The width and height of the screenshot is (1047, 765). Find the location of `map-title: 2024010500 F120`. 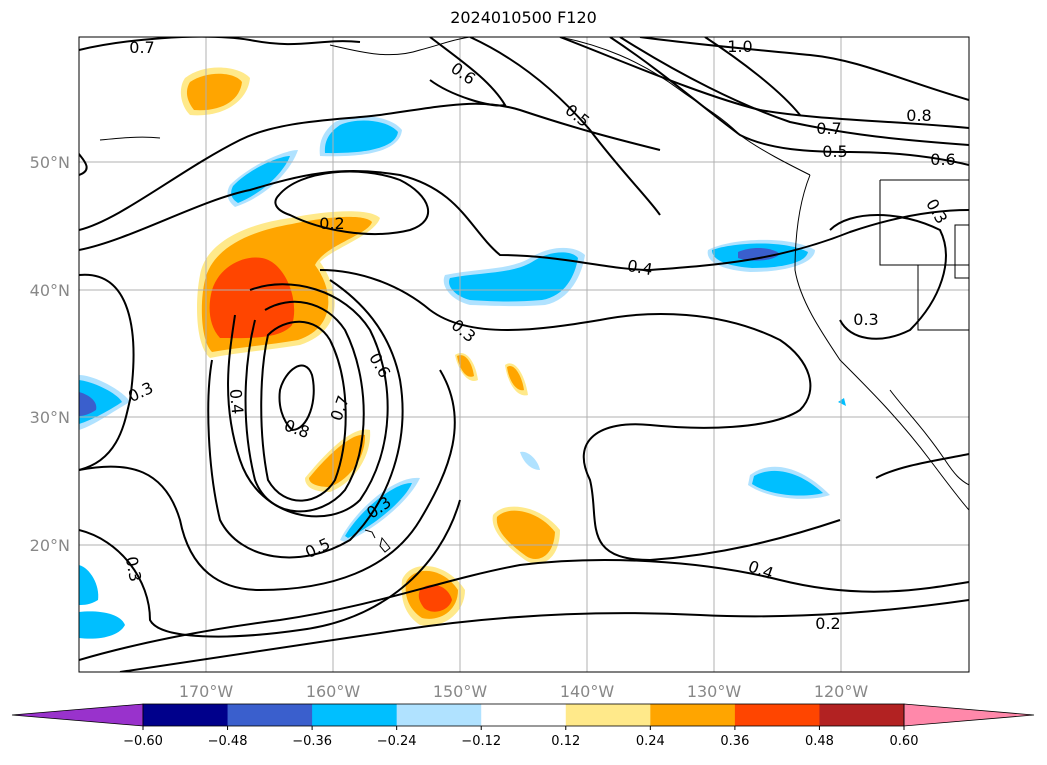

map-title: 2024010500 F120 is located at coordinates (523, 17).